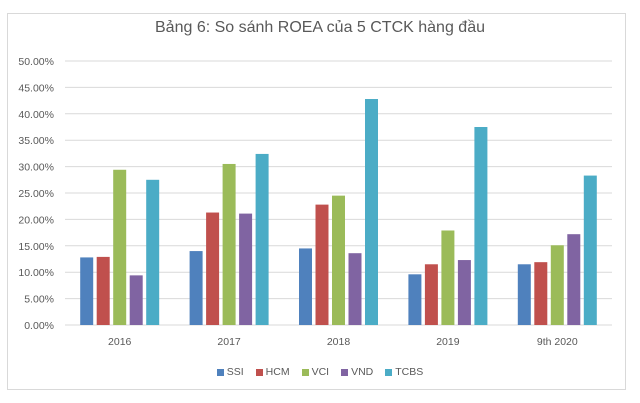 The image size is (640, 403). What do you see at coordinates (415, 299) in the screenshot?
I see `bar-ssi-2019` at bounding box center [415, 299].